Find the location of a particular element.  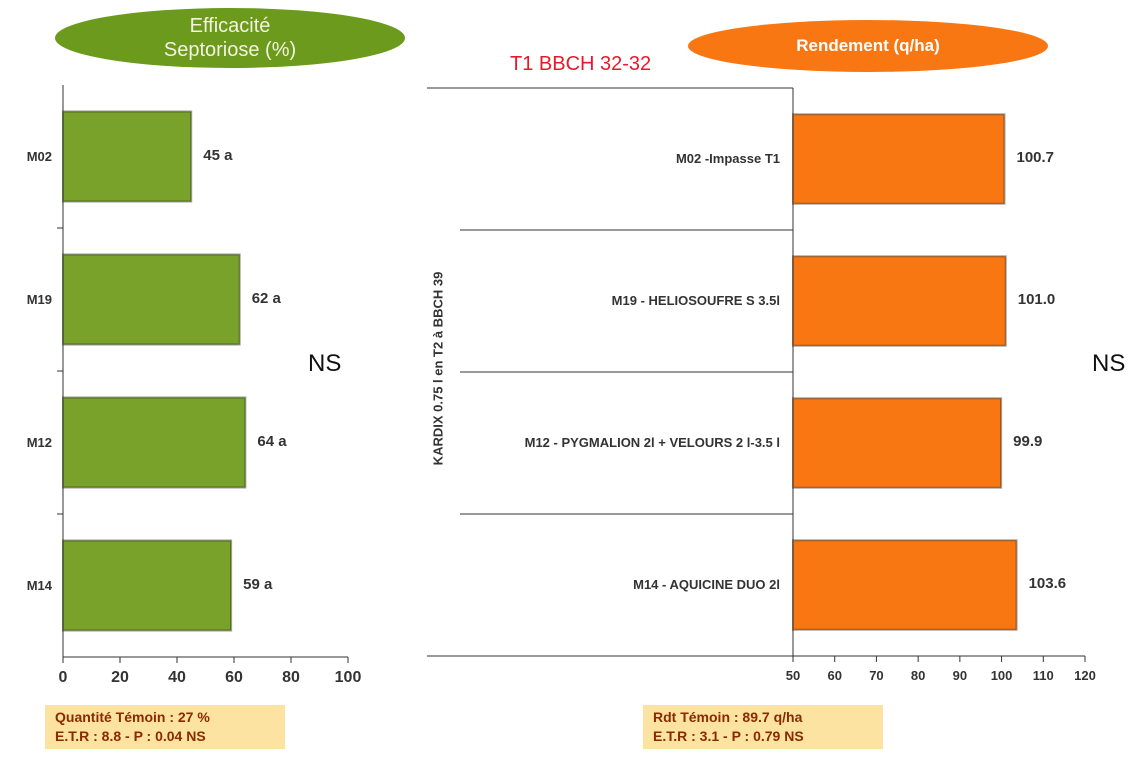

x-tick-label: 0 is located at coordinates (63, 677).